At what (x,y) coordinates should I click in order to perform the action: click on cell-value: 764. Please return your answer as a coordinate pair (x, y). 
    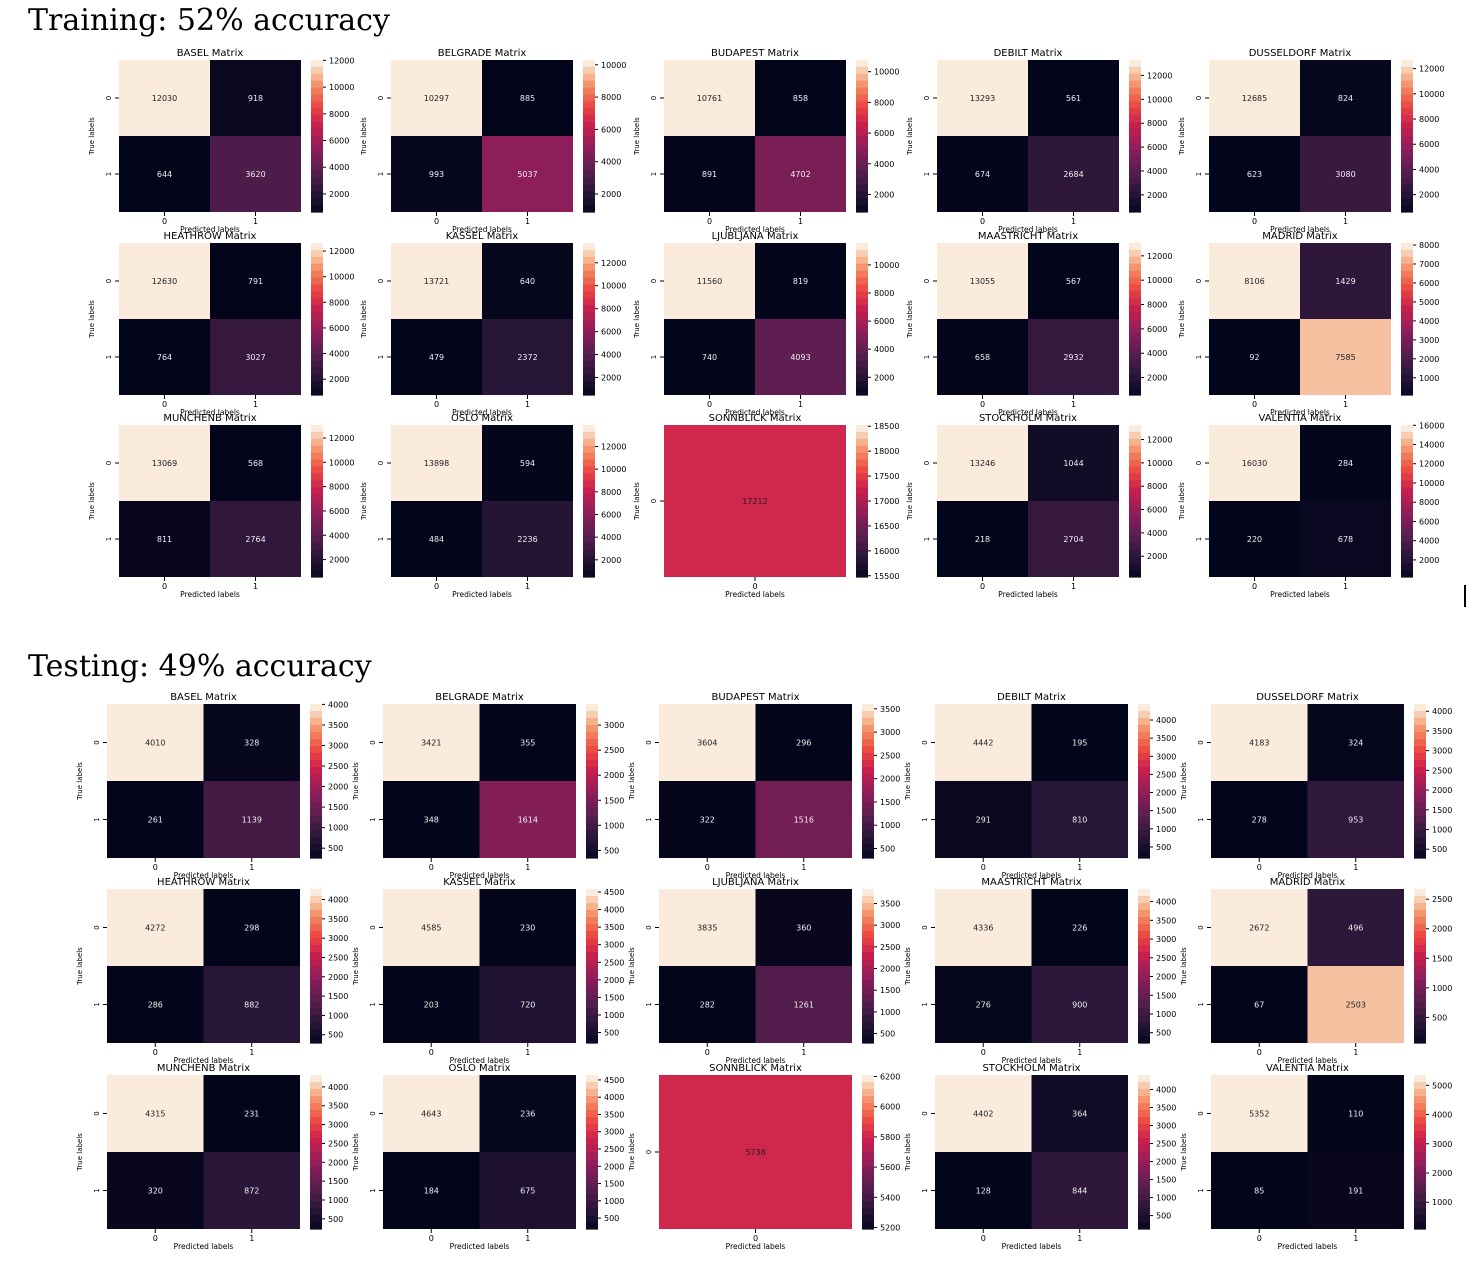
    Looking at the image, I should click on (164, 357).